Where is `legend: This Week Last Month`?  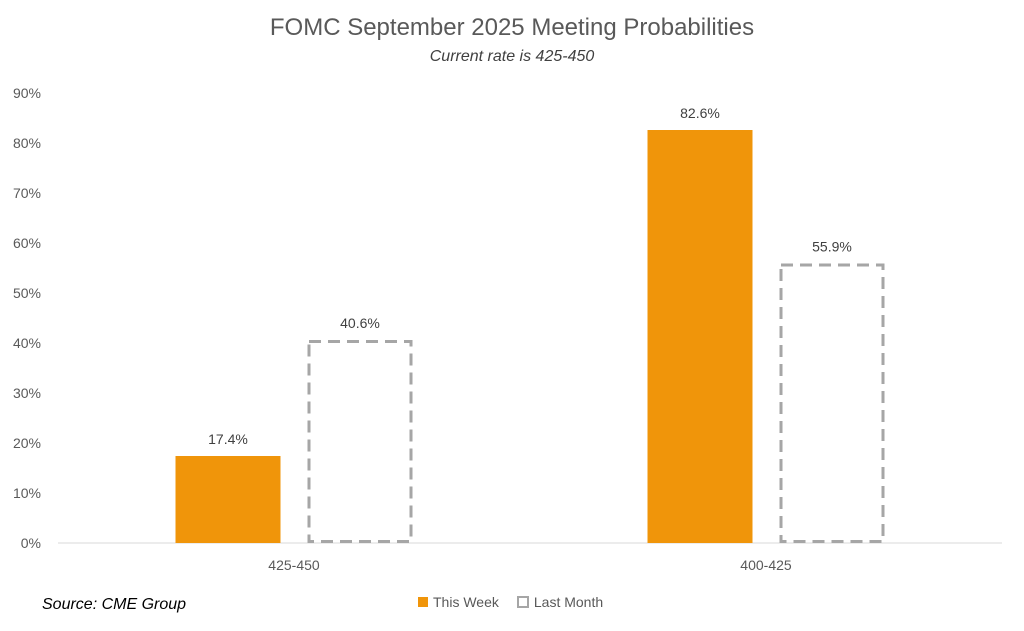
legend: This Week Last Month is located at coordinates (519, 602).